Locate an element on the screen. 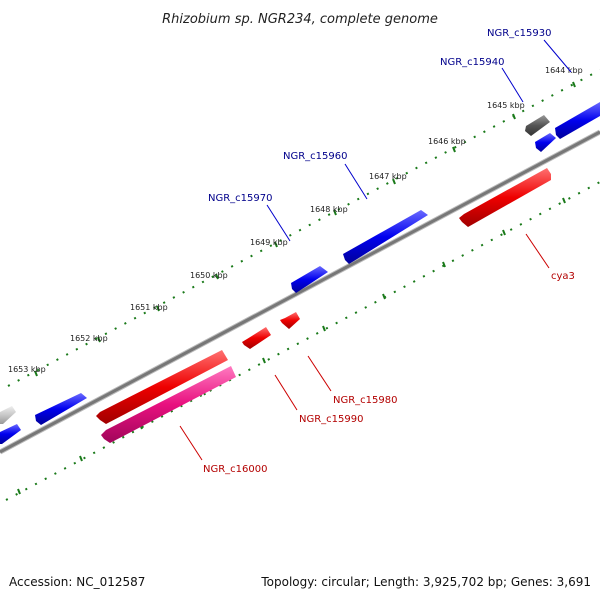  gene-label: NGR_c15960 is located at coordinates (315, 156).